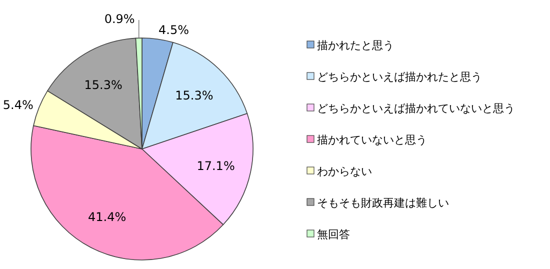 The height and width of the screenshot is (269, 550). Describe the element at coordinates (215, 165) in the screenshot. I see `data-label: 17.1%` at that location.